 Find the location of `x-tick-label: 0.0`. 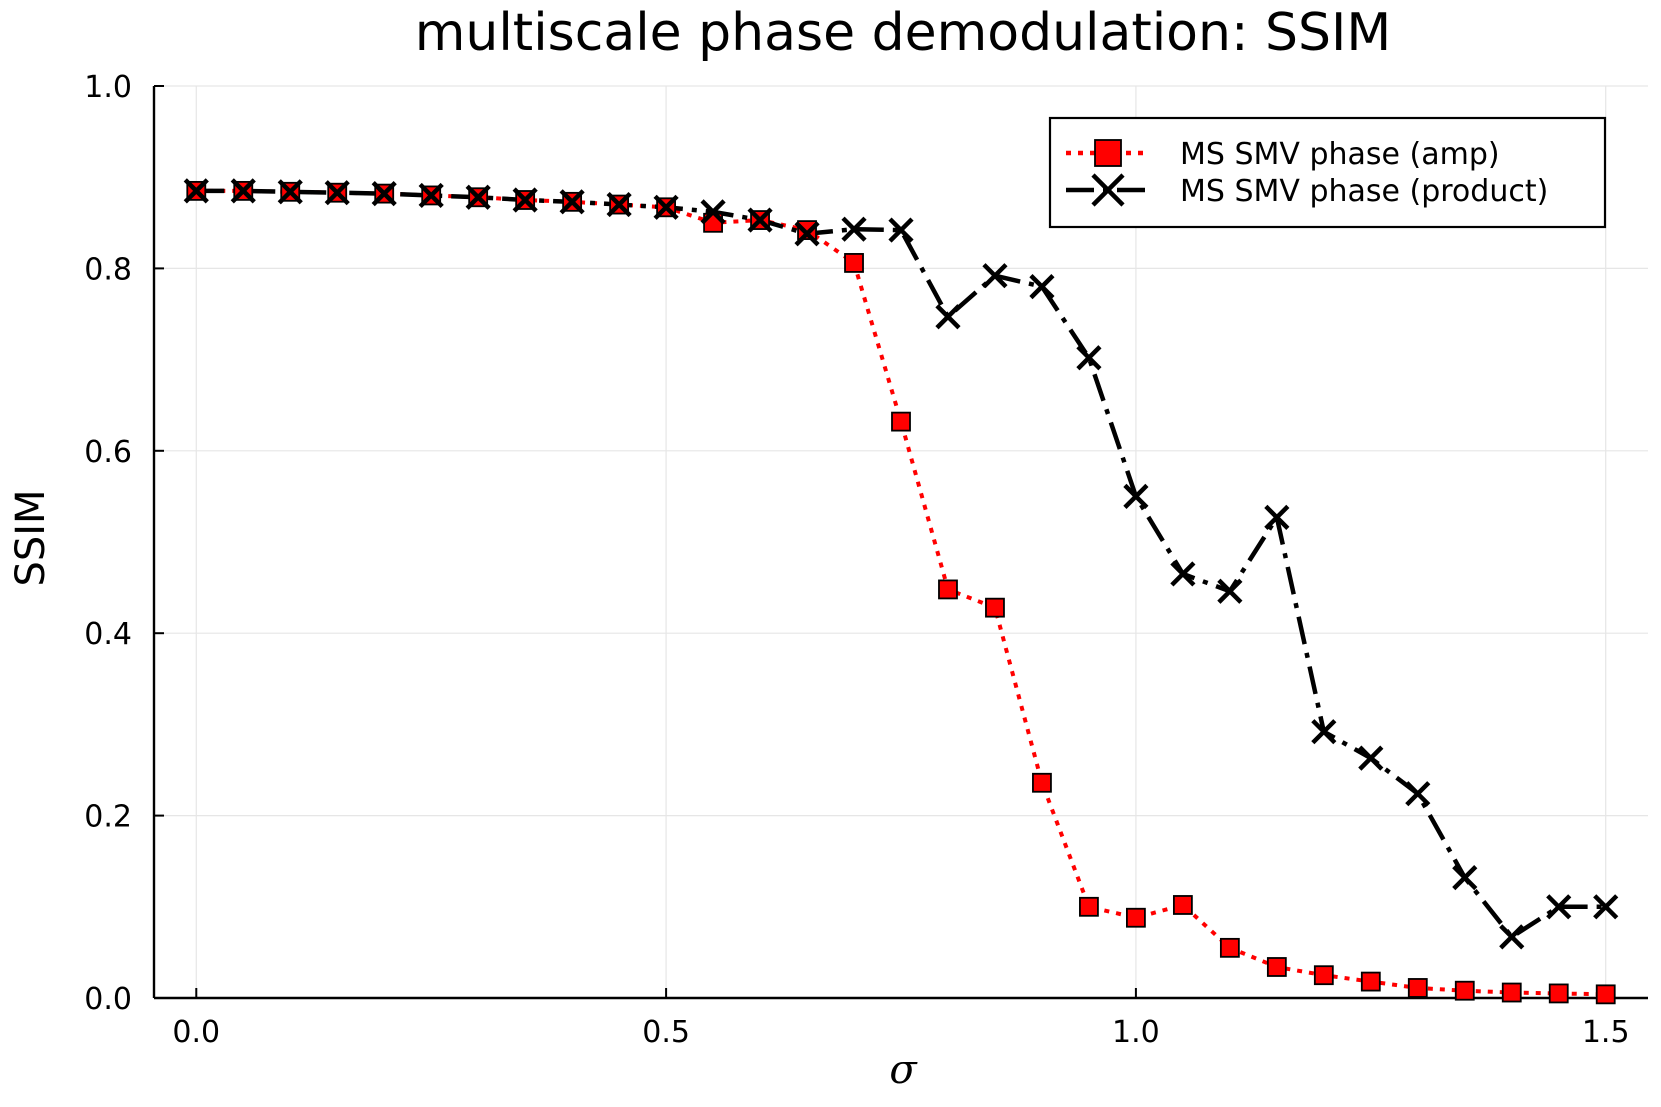

x-tick-label: 0.0 is located at coordinates (196, 1032).